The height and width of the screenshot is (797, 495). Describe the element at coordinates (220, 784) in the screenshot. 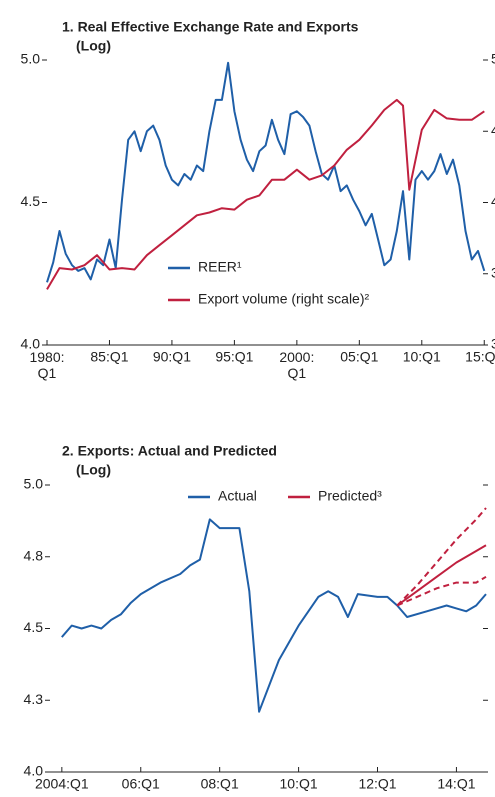

I see `x-tick-label: 08:Q1` at that location.